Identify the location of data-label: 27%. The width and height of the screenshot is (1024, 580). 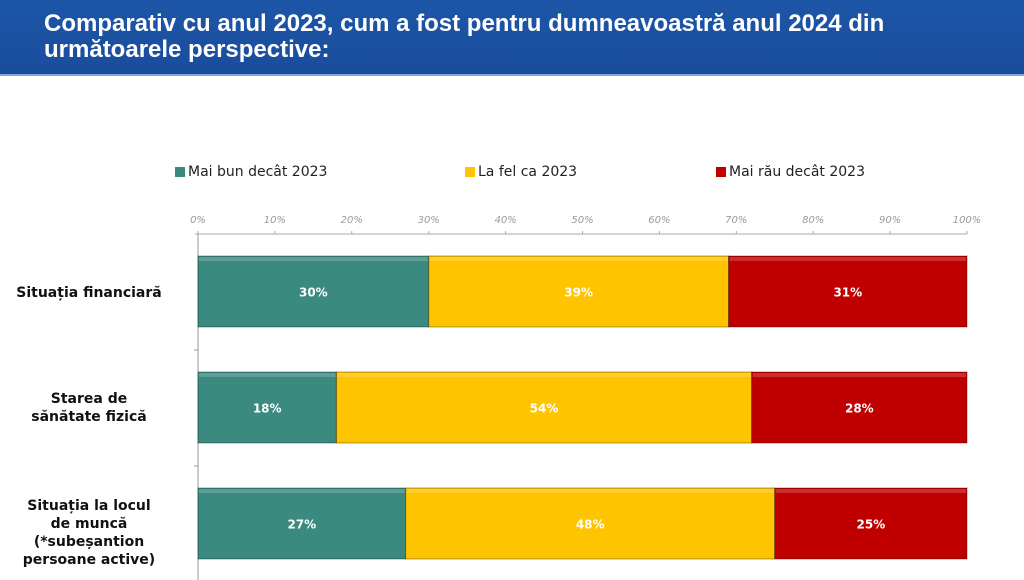
(301, 525).